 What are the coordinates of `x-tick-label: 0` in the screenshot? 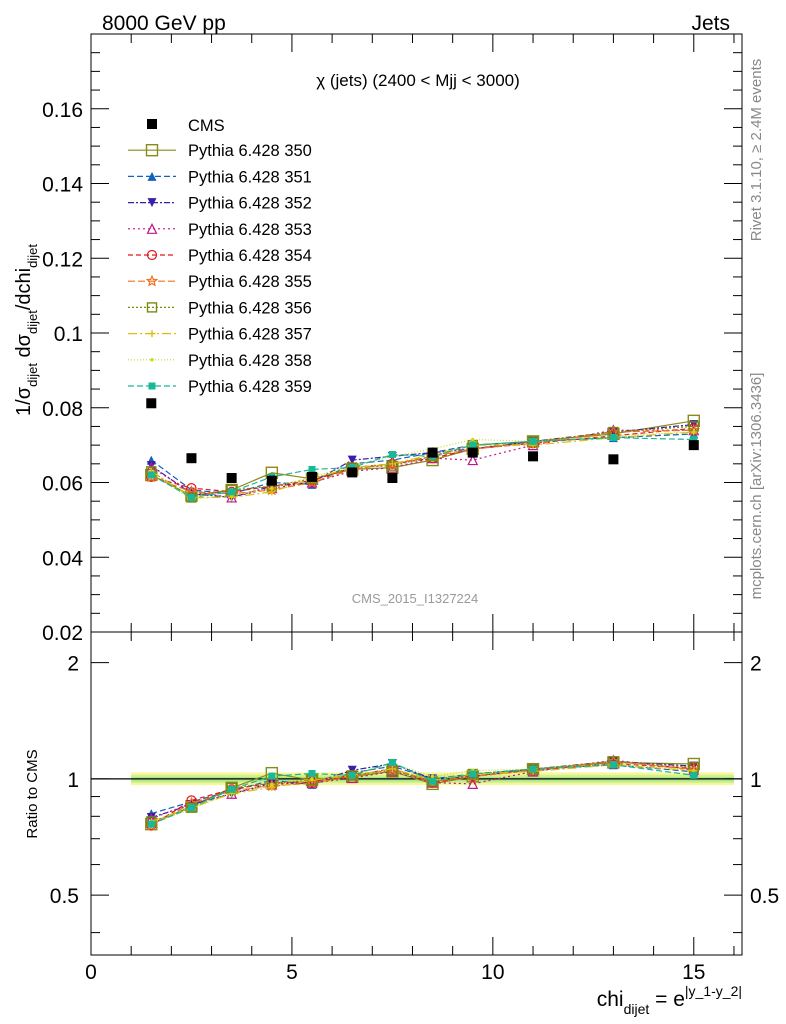 It's located at (91, 972).